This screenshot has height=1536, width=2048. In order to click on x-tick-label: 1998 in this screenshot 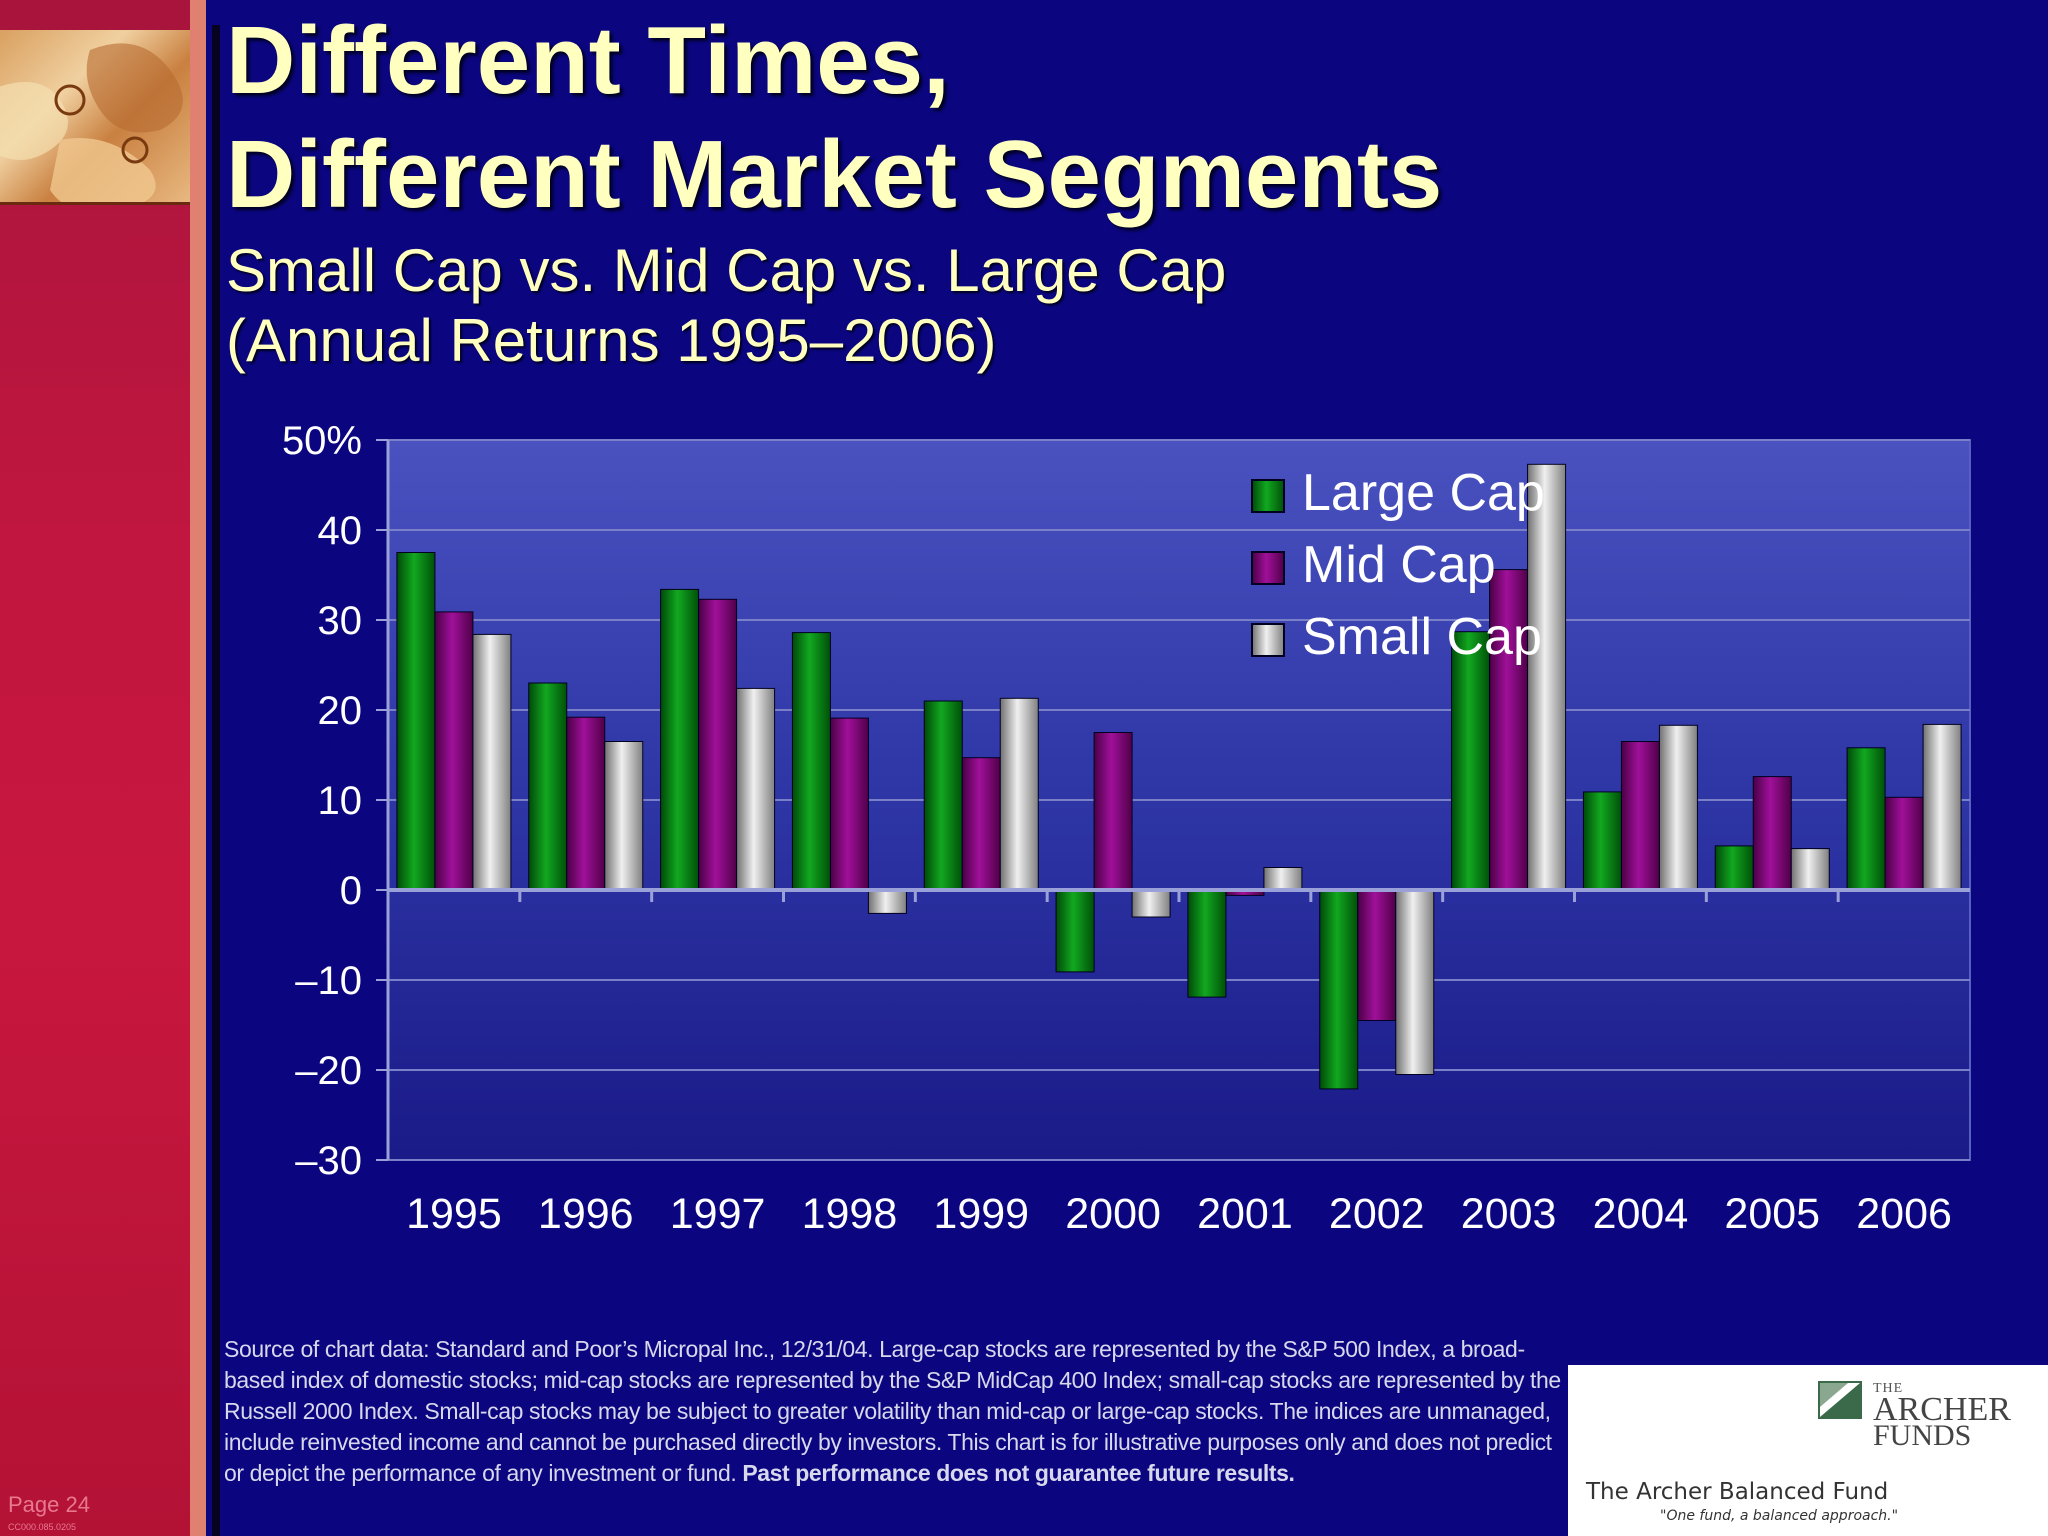, I will do `click(850, 1214)`.